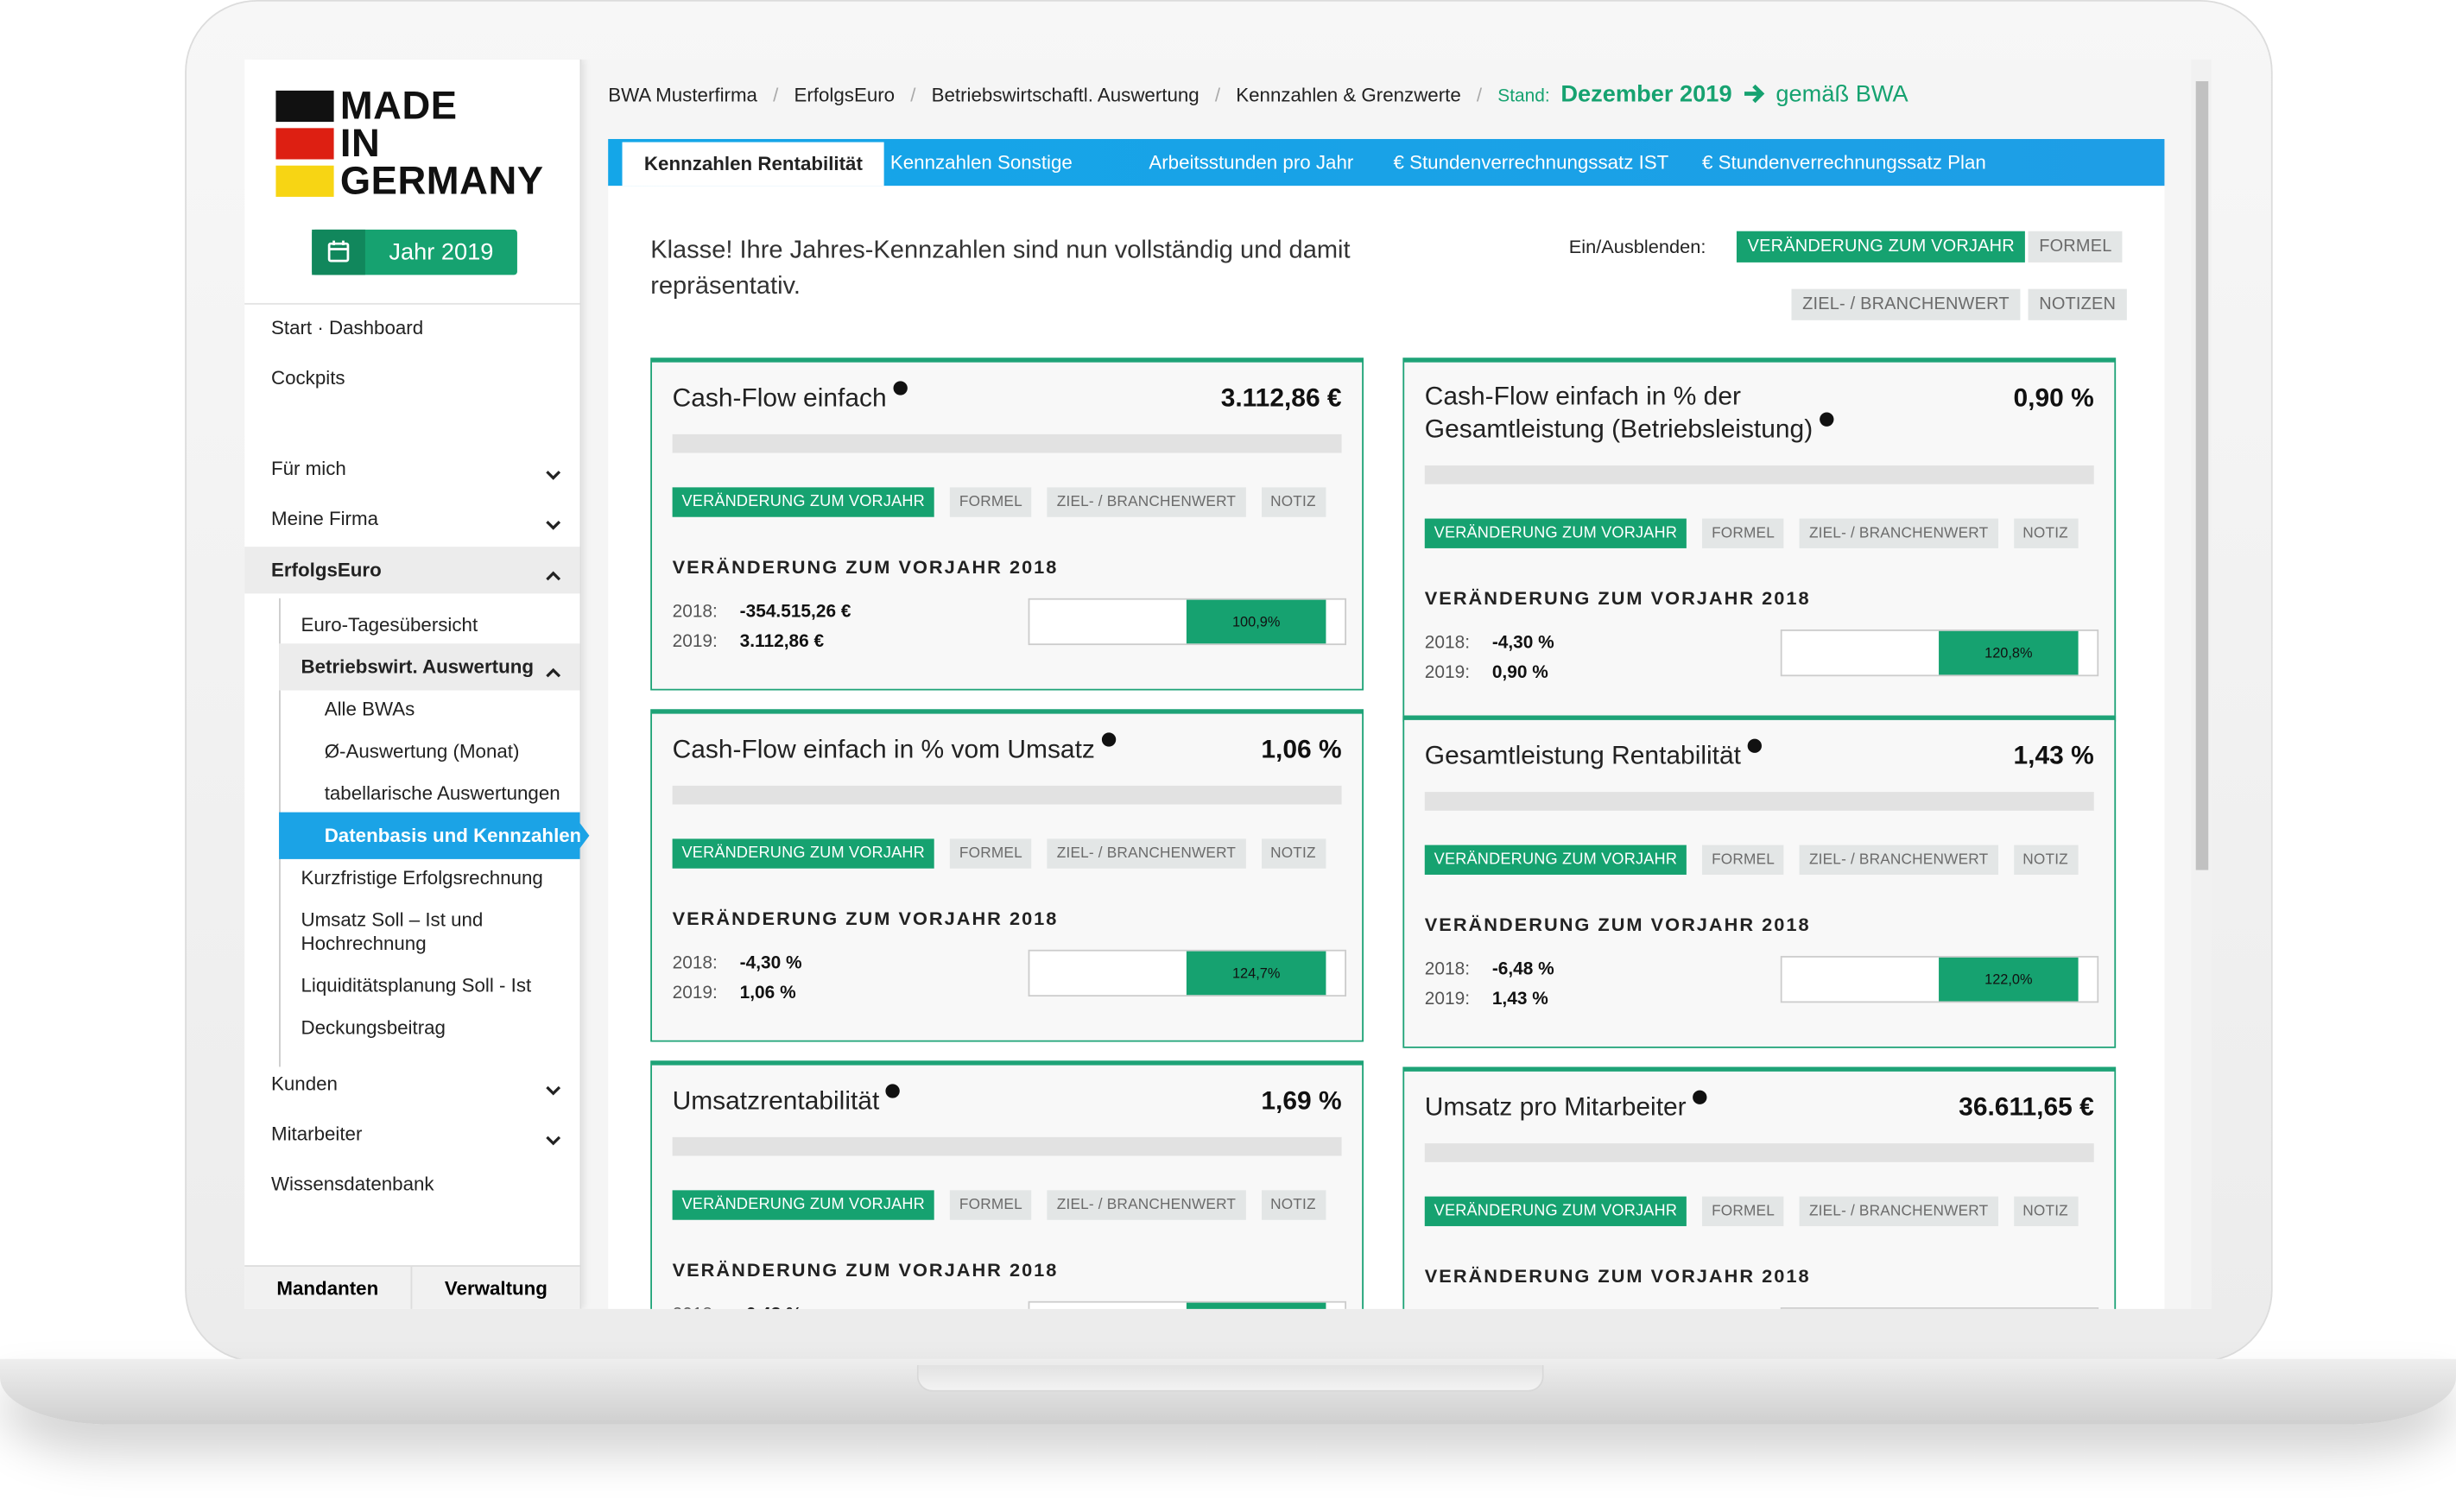 The image size is (2456, 1512). What do you see at coordinates (1762, 1308) in the screenshot?
I see `comparison` at bounding box center [1762, 1308].